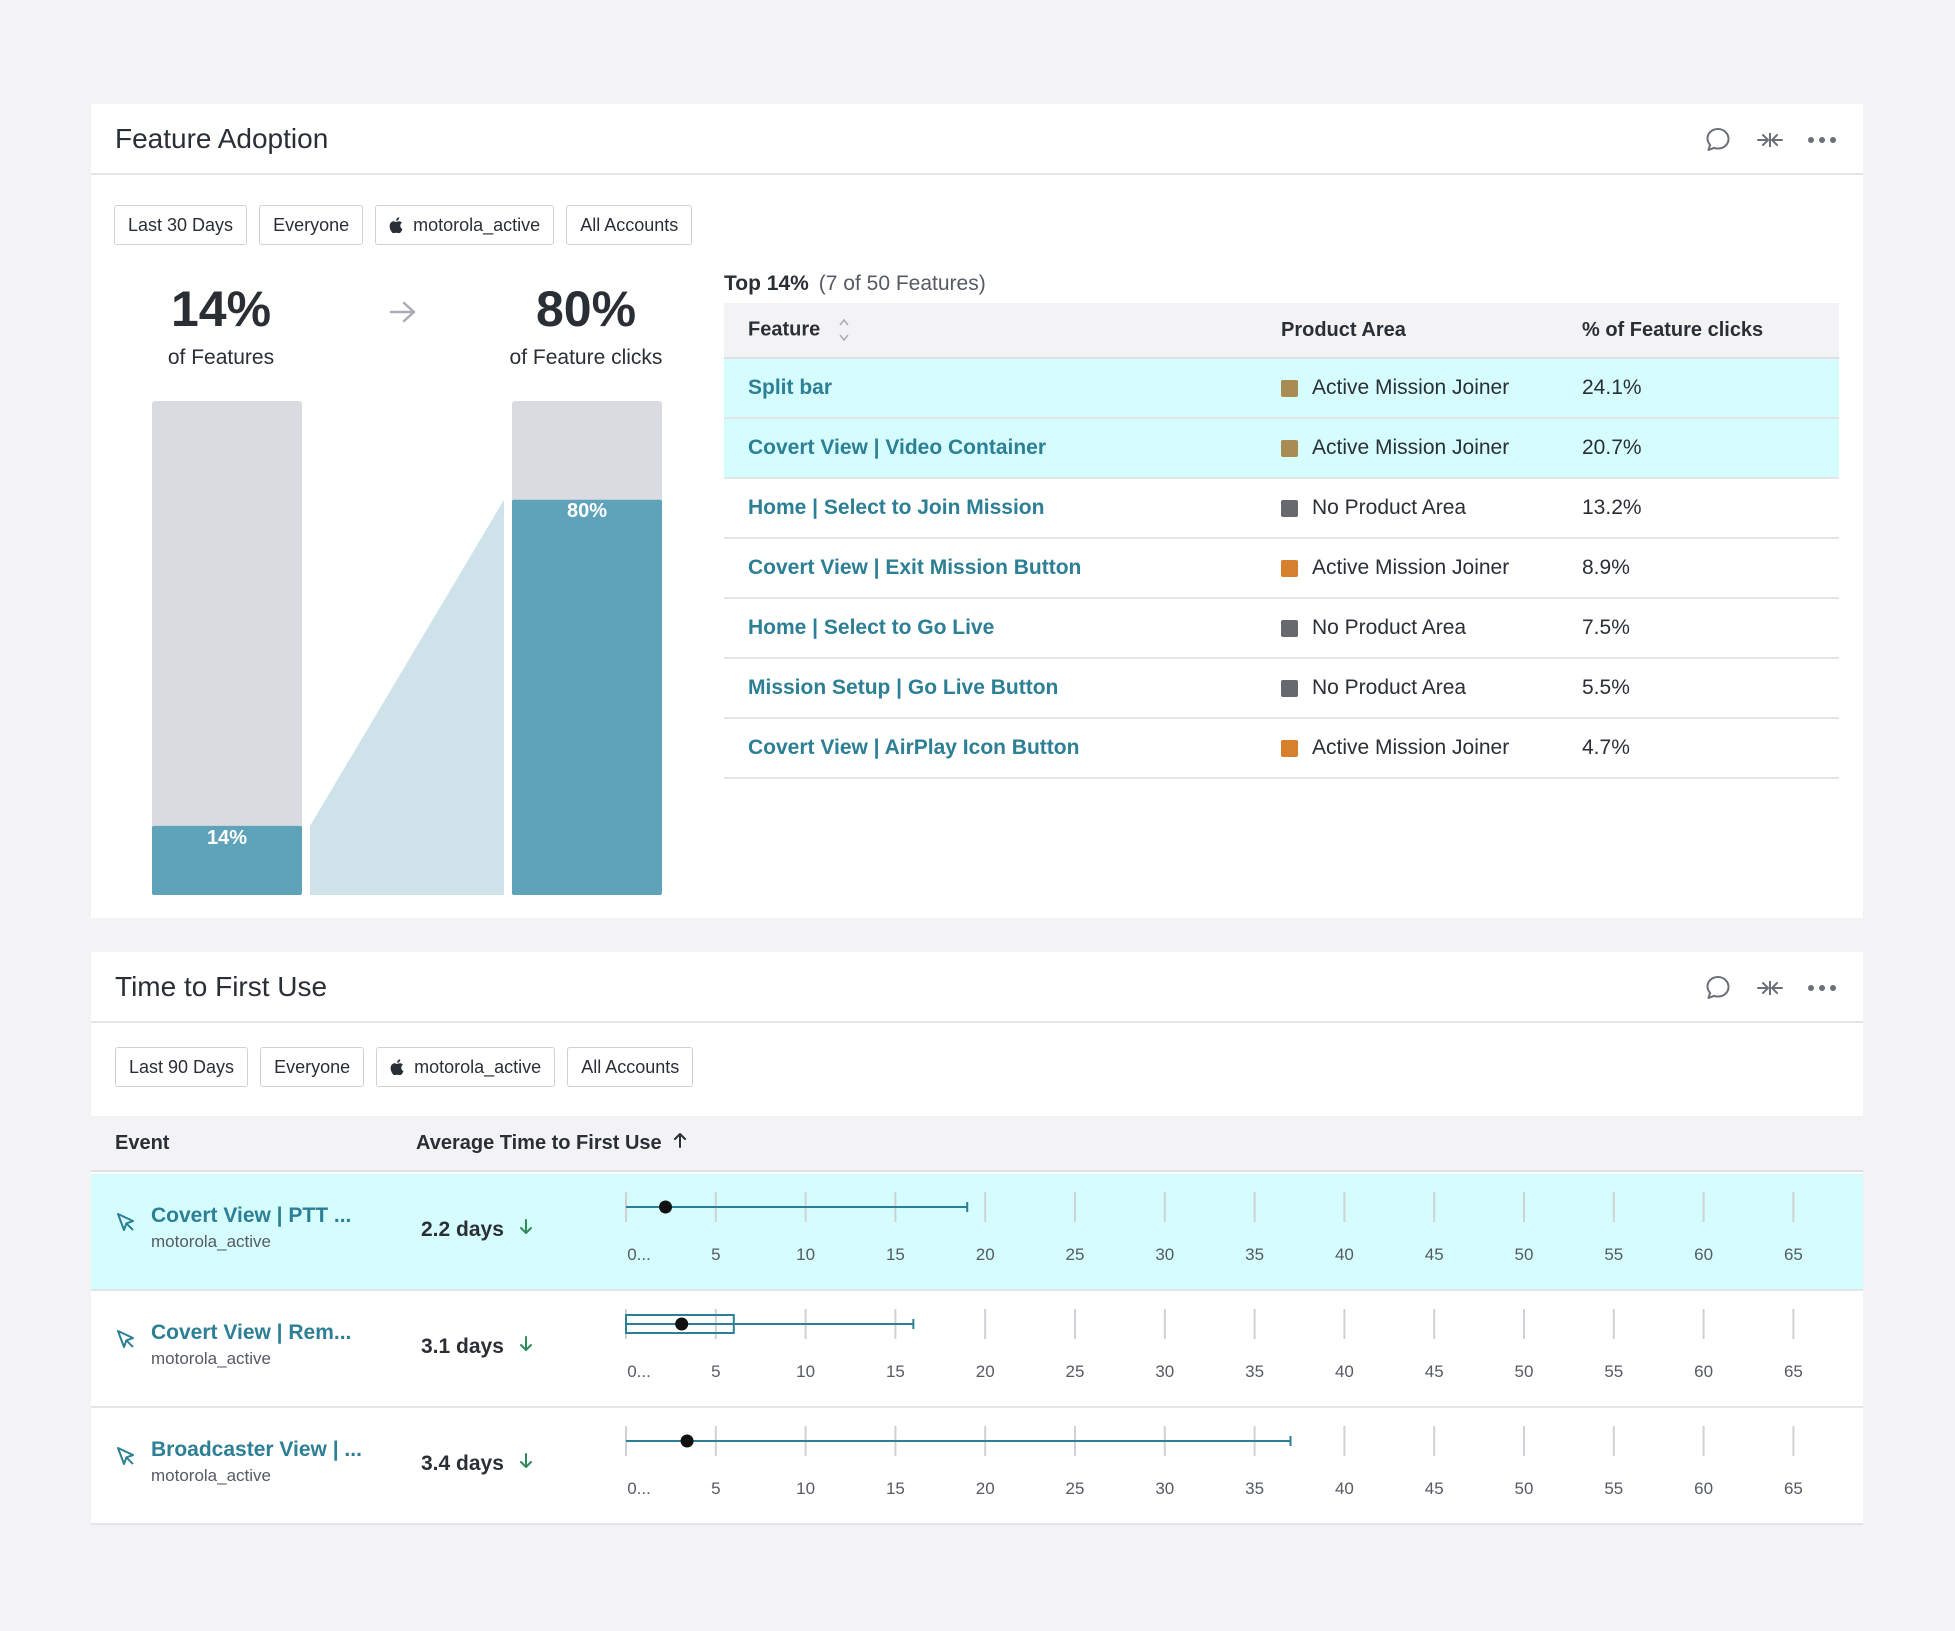 This screenshot has width=1955, height=1631. I want to click on clicks-stat: 80% of Feature clicks, so click(586, 327).